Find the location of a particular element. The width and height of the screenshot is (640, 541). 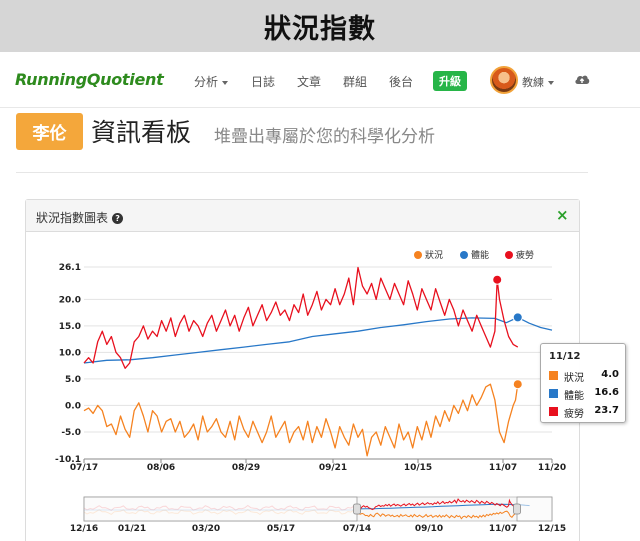

y-tick-label: 15.0 is located at coordinates (70, 327).